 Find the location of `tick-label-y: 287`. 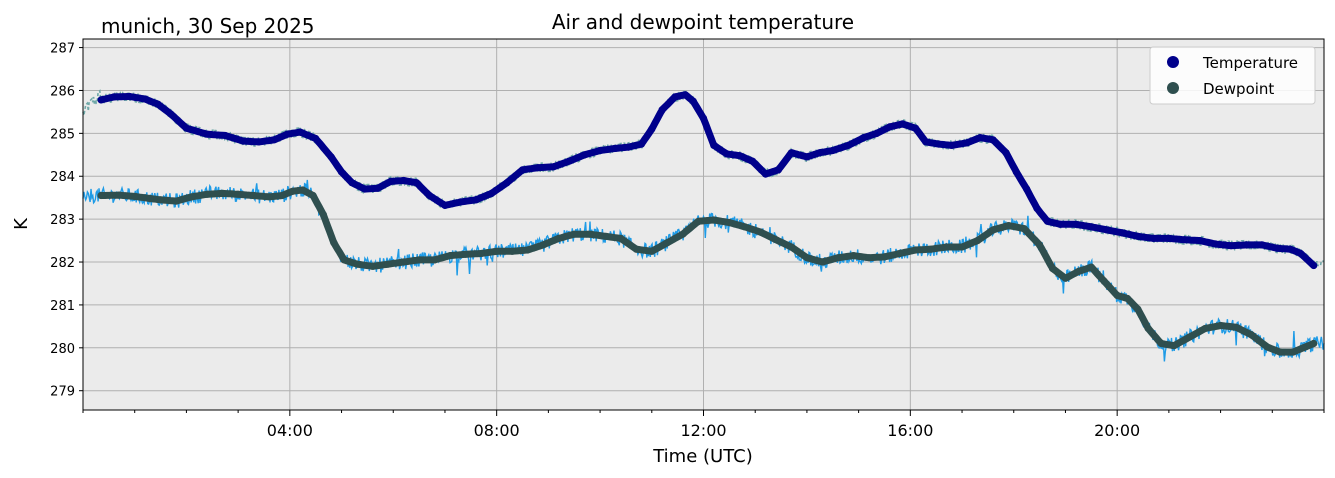

tick-label-y: 287 is located at coordinates (62, 49).